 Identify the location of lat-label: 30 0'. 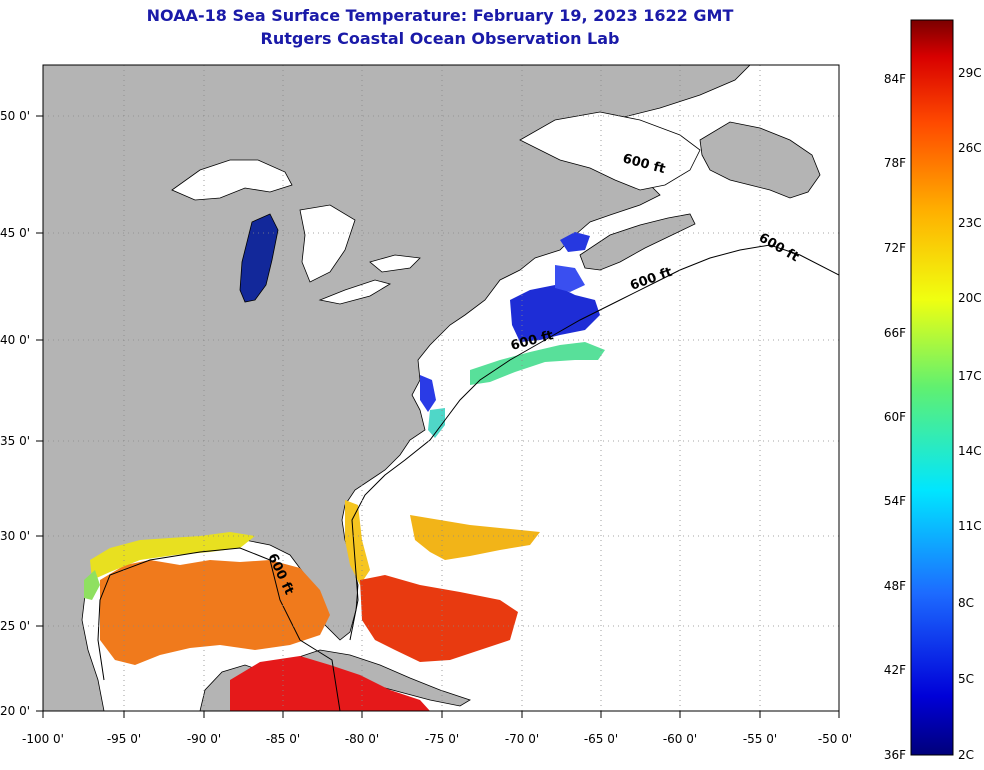
(15, 536).